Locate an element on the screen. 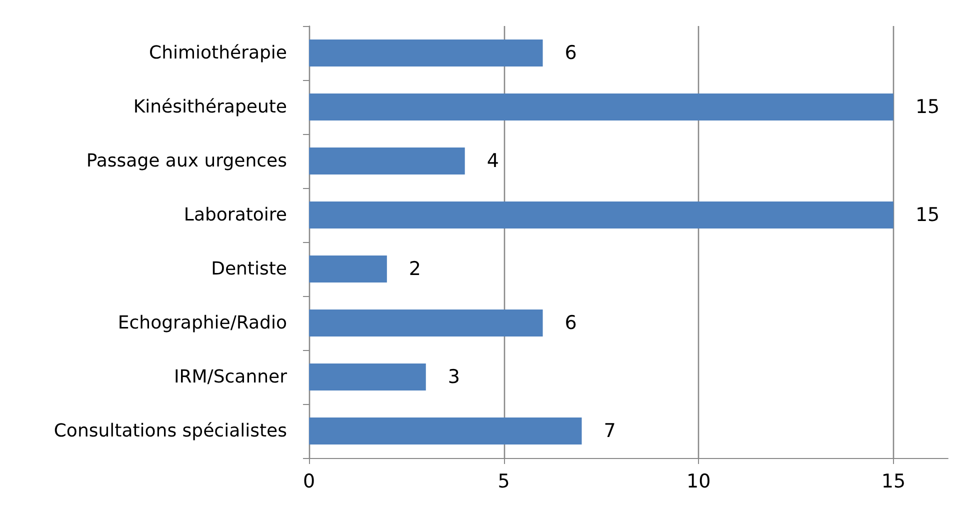 Image resolution: width=966 pixels, height=514 pixels. y-tick-label: Consultations spécialistes is located at coordinates (170, 431).